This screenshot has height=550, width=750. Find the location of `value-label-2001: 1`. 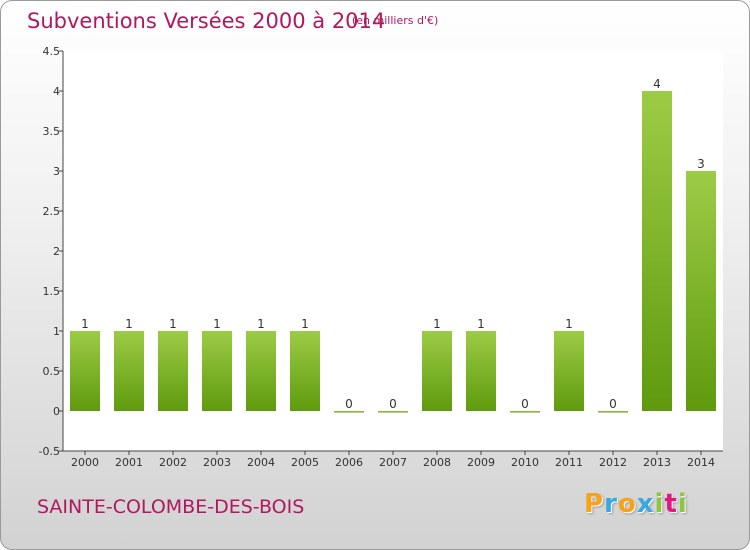

value-label-2001: 1 is located at coordinates (129, 324).